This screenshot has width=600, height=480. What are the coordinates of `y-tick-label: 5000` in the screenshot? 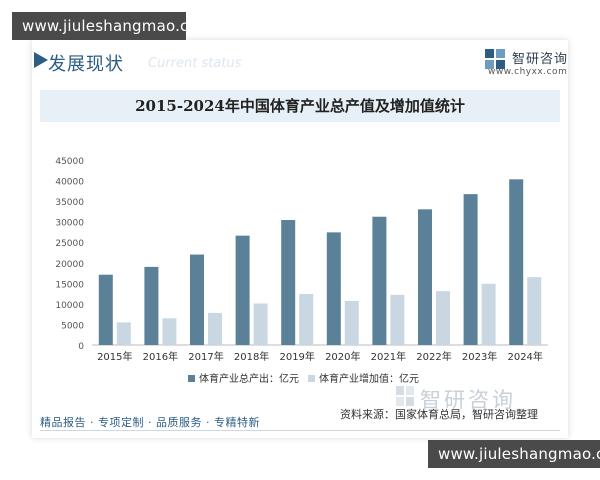 It's located at (72, 326).